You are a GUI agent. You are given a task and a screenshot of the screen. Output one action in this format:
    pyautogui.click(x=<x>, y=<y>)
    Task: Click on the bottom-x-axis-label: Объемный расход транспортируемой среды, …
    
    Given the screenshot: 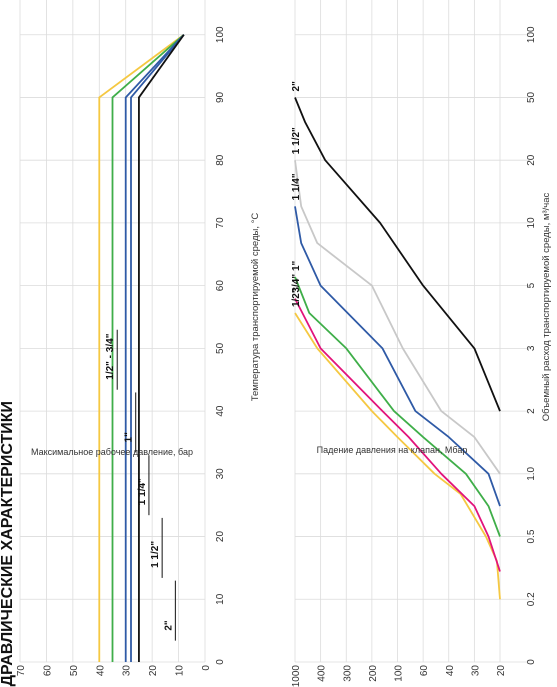 What is the action you would take?
    pyautogui.click(x=546, y=306)
    